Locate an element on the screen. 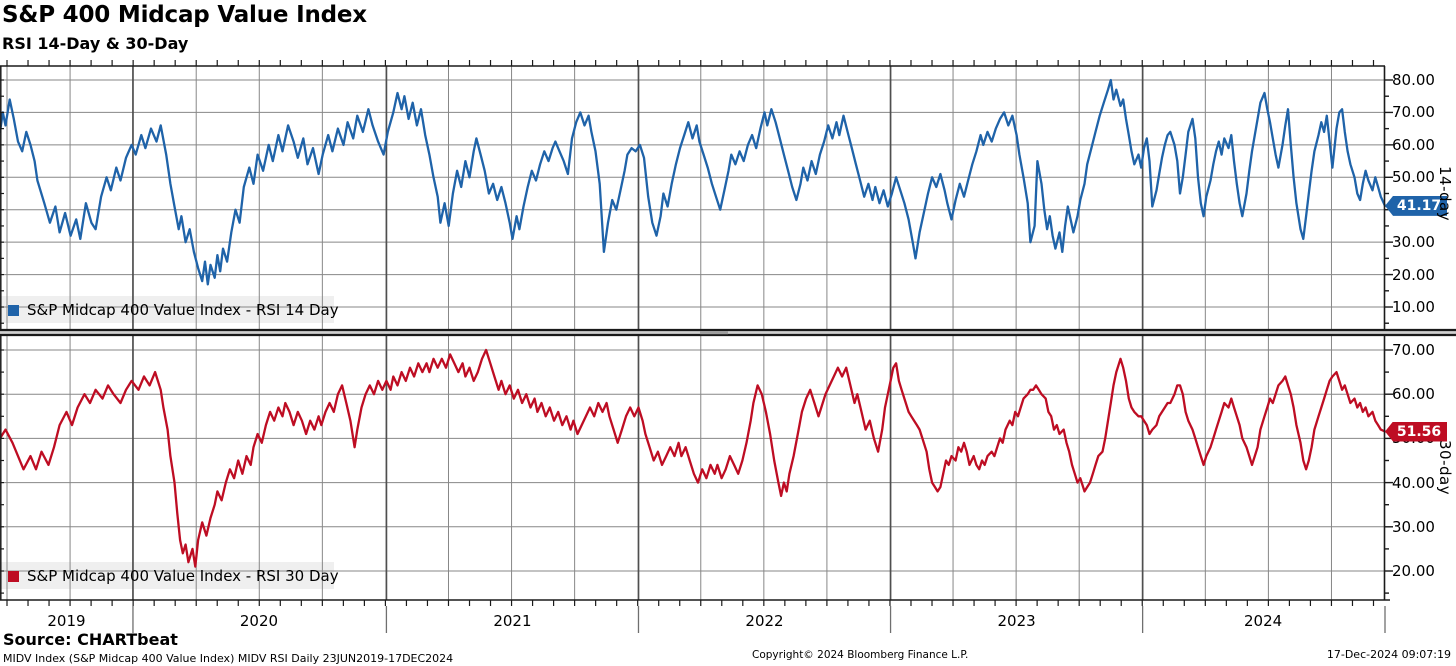  source-line: Source: CHARTbeat is located at coordinates (90, 639).